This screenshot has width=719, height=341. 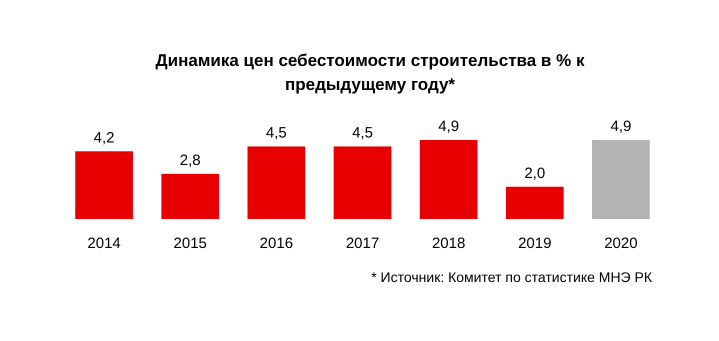 I want to click on text: * Источник: Комитет по статистике МНЭ РК, so click(x=512, y=277).